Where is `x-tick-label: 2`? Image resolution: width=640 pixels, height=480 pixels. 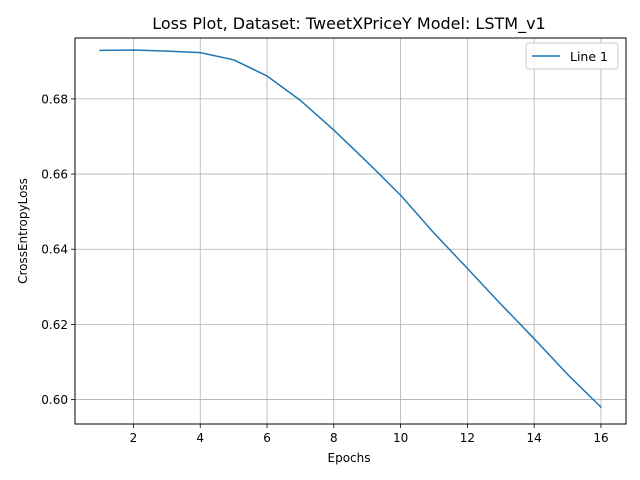
x-tick-label: 2 is located at coordinates (134, 438).